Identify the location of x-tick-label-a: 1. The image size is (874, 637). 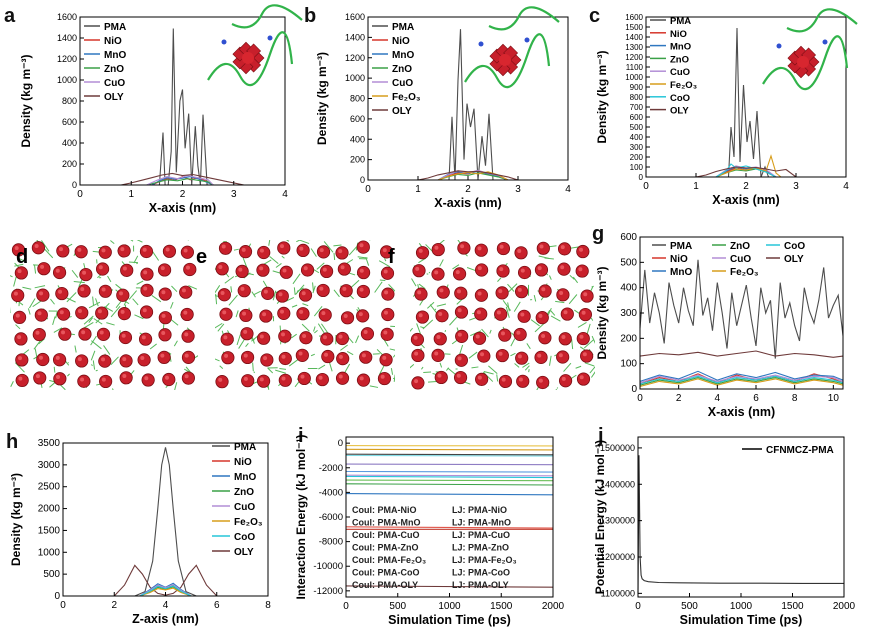
(131, 194).